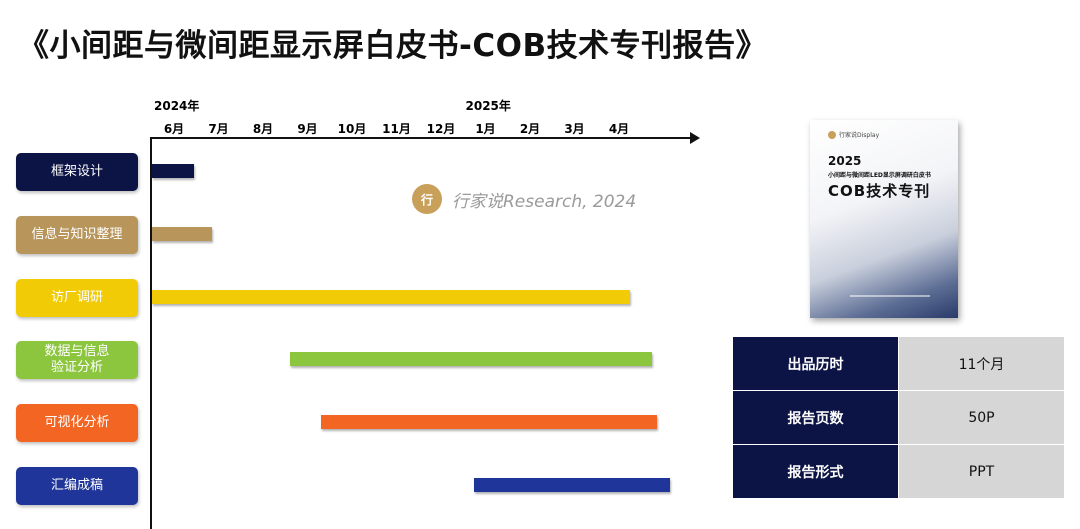 The width and height of the screenshot is (1080, 529). I want to click on info-value: PPT, so click(981, 471).